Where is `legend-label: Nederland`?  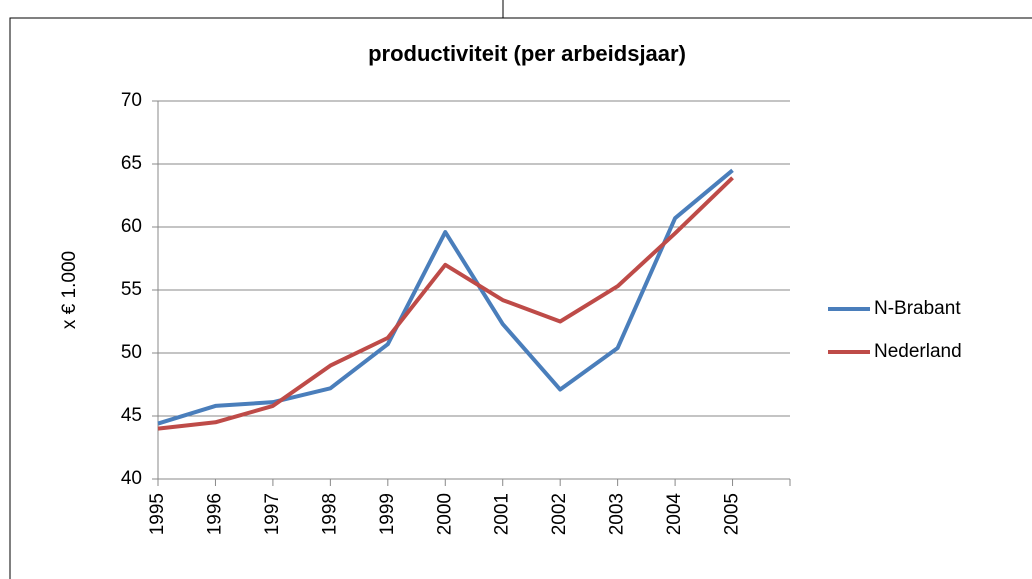 legend-label: Nederland is located at coordinates (918, 351).